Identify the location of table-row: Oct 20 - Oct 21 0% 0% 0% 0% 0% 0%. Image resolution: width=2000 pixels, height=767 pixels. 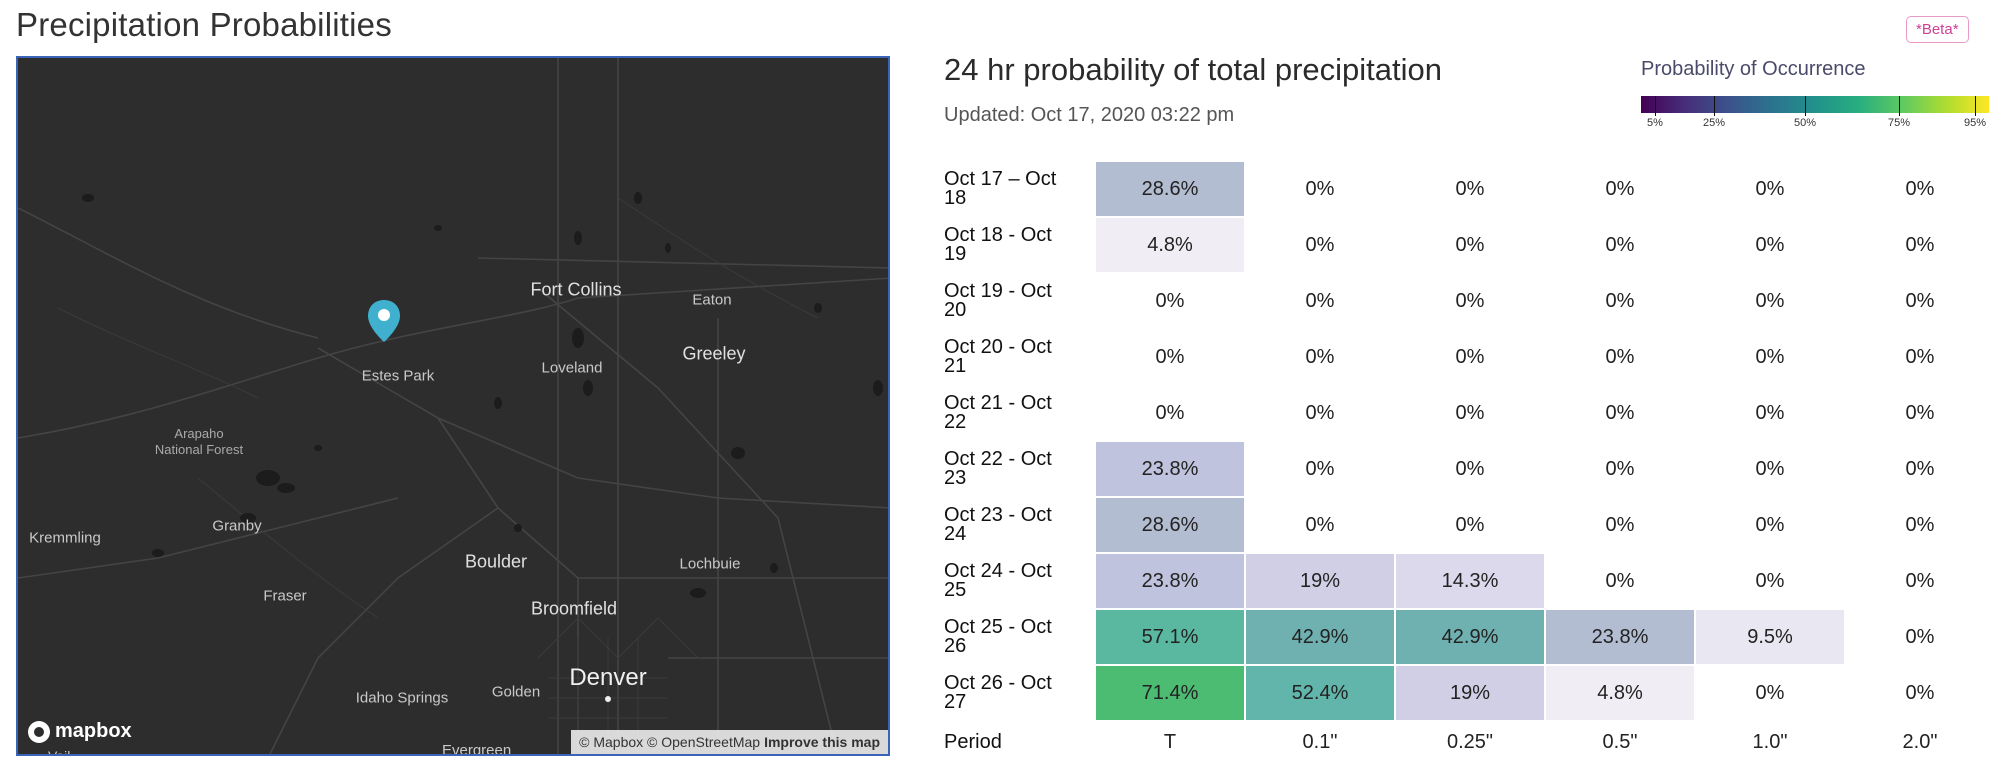
(1470, 357).